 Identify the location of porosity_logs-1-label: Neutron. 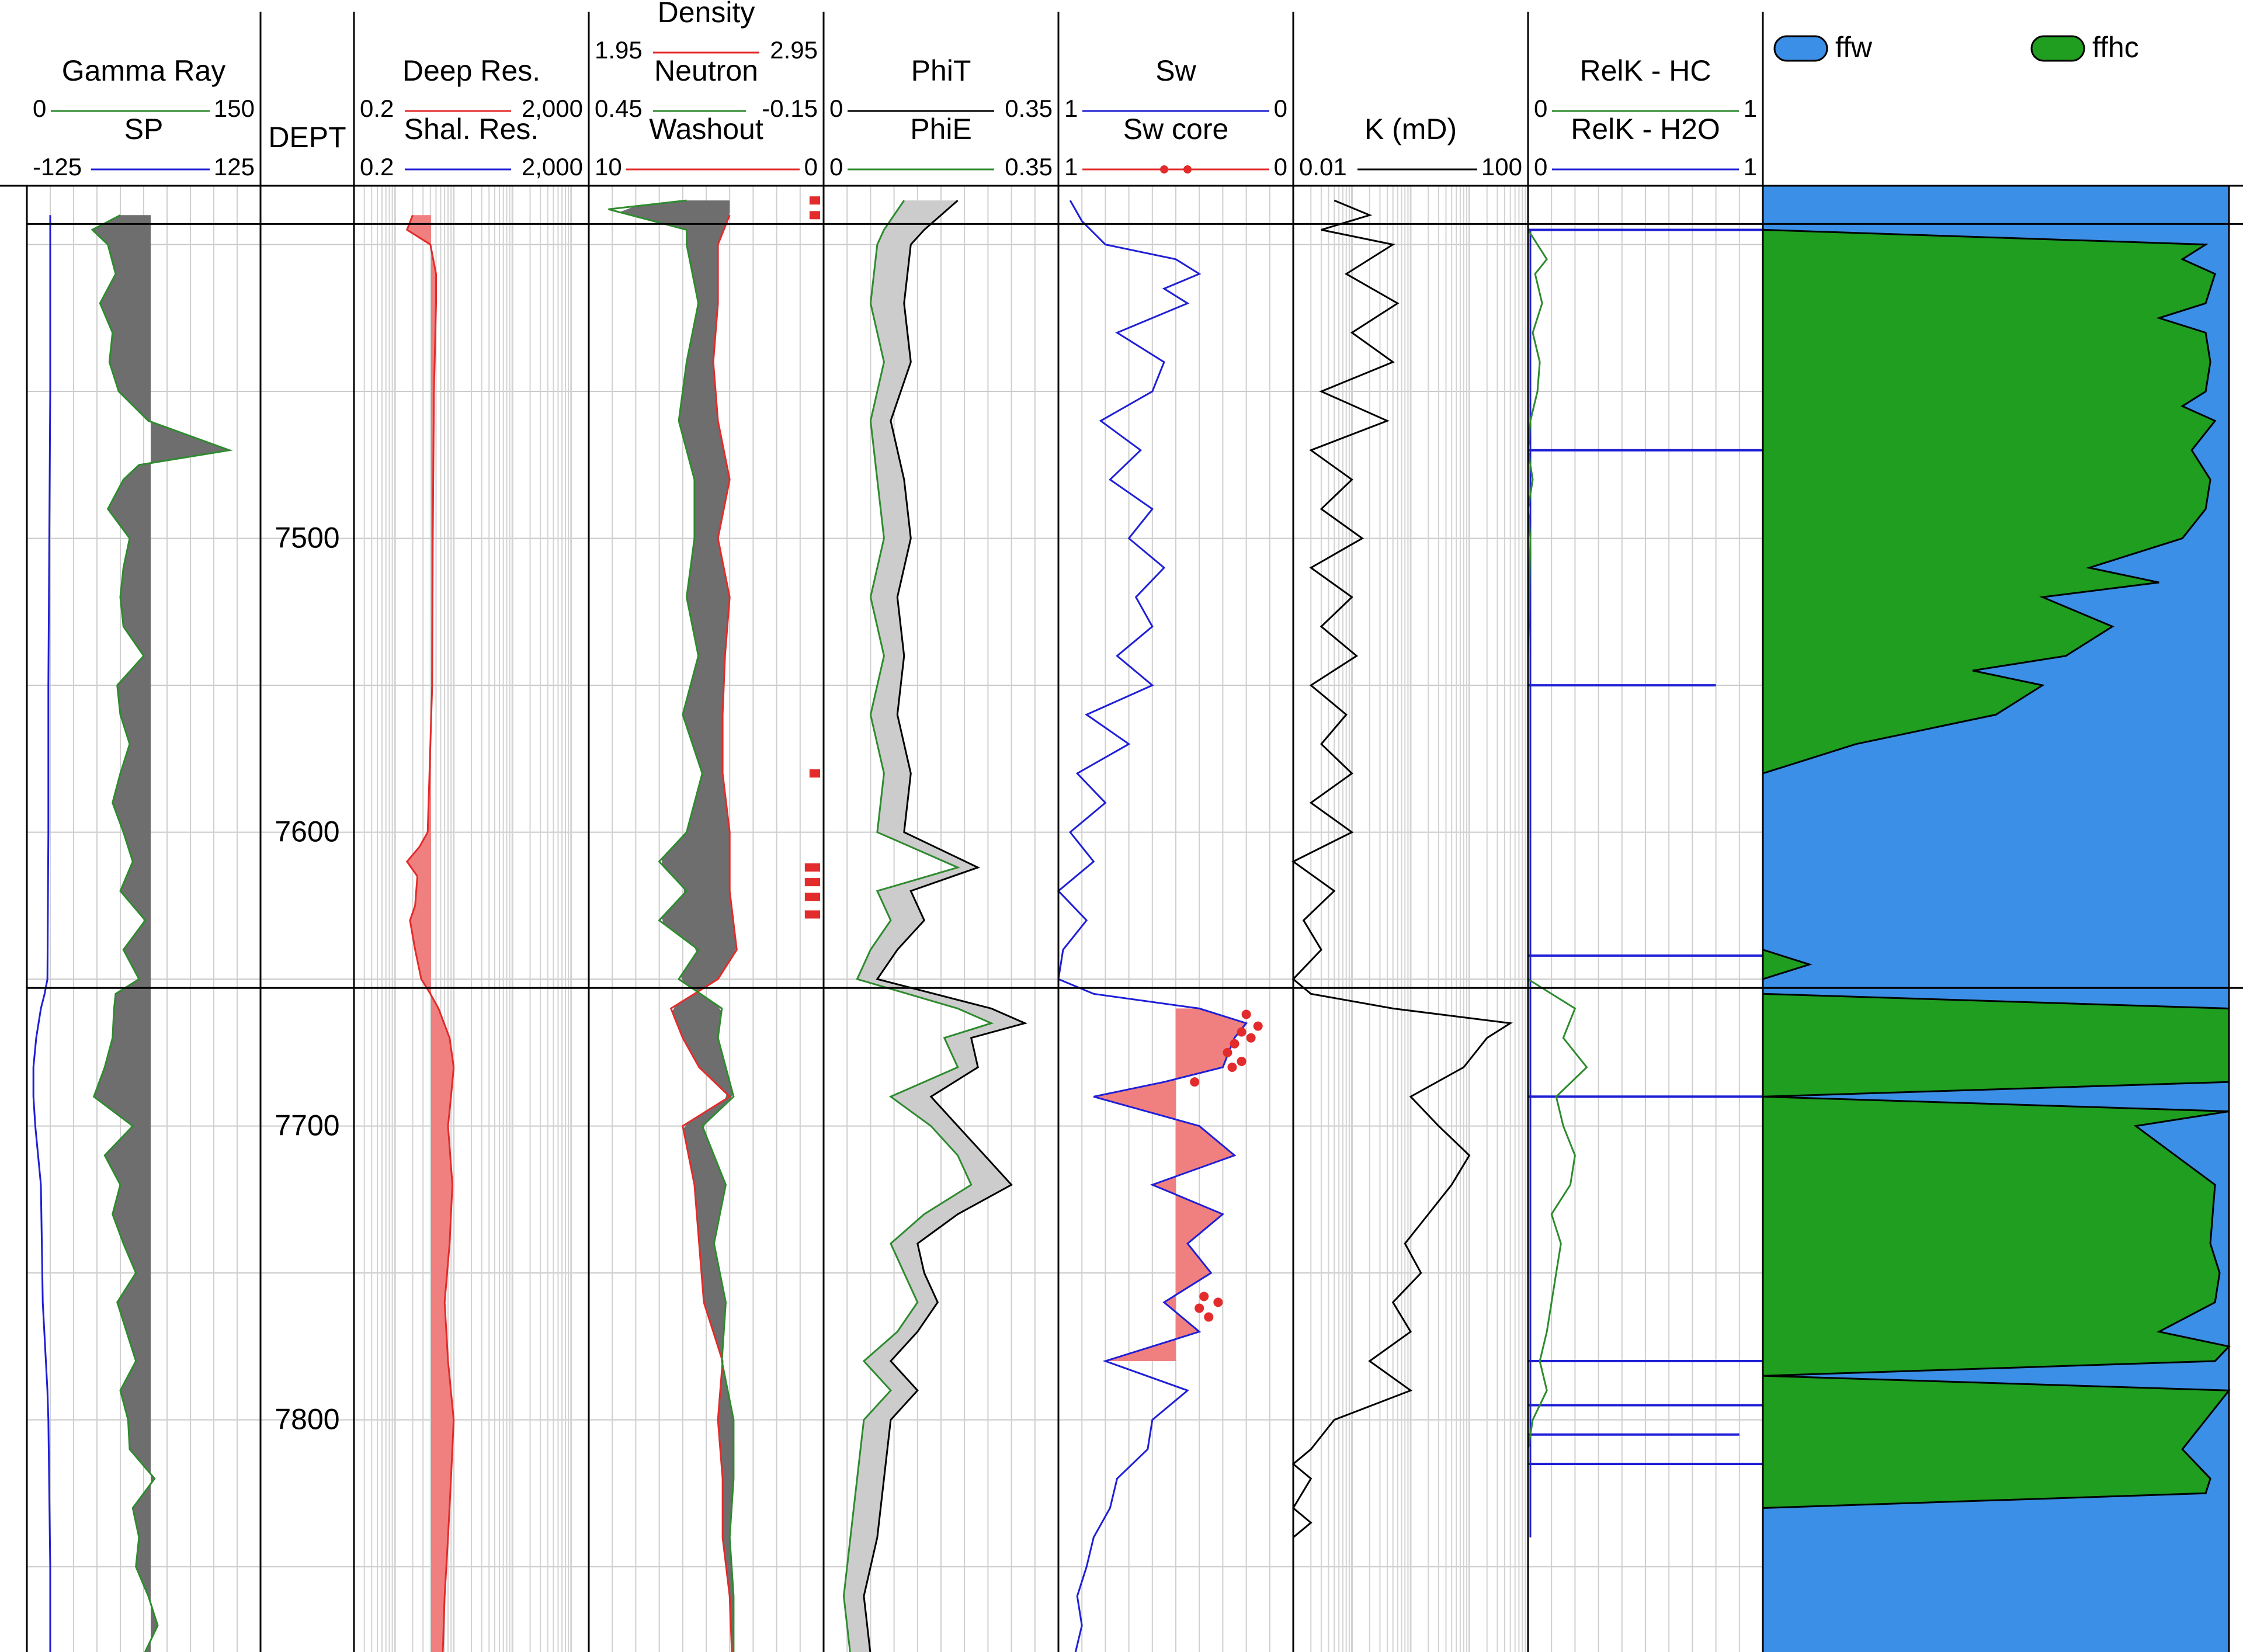
(706, 70).